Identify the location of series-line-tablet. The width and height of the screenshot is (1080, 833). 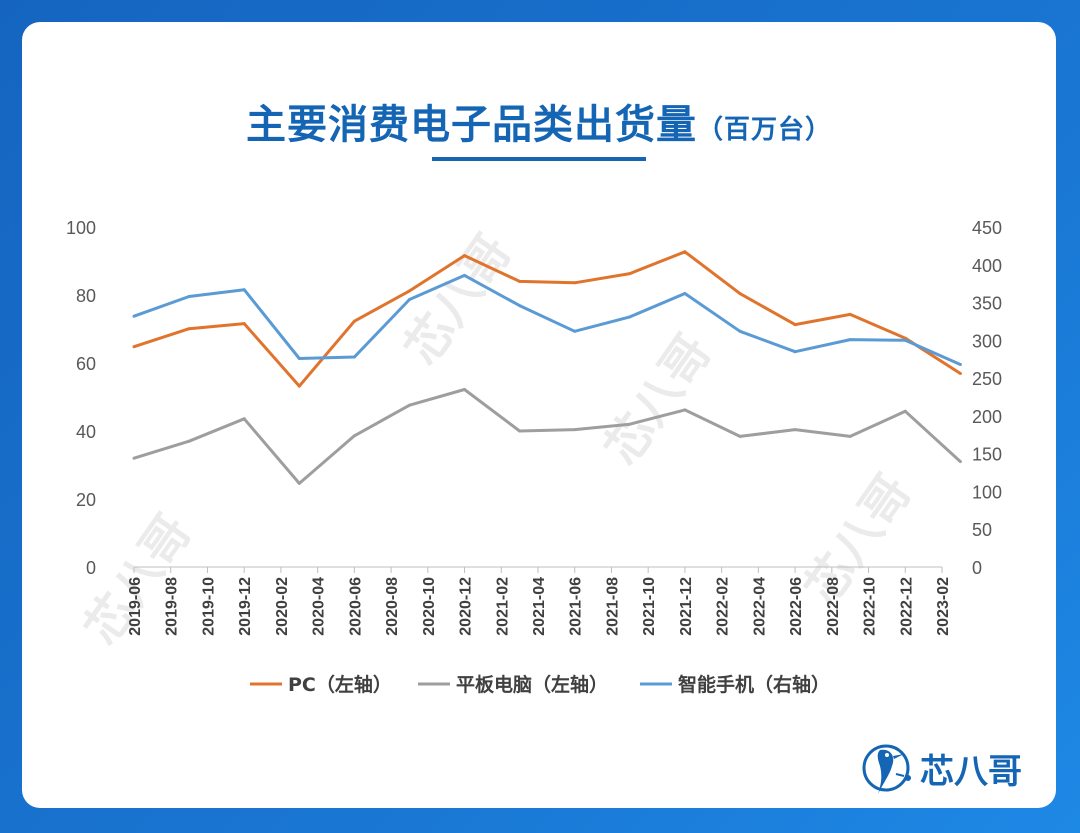
(547, 436).